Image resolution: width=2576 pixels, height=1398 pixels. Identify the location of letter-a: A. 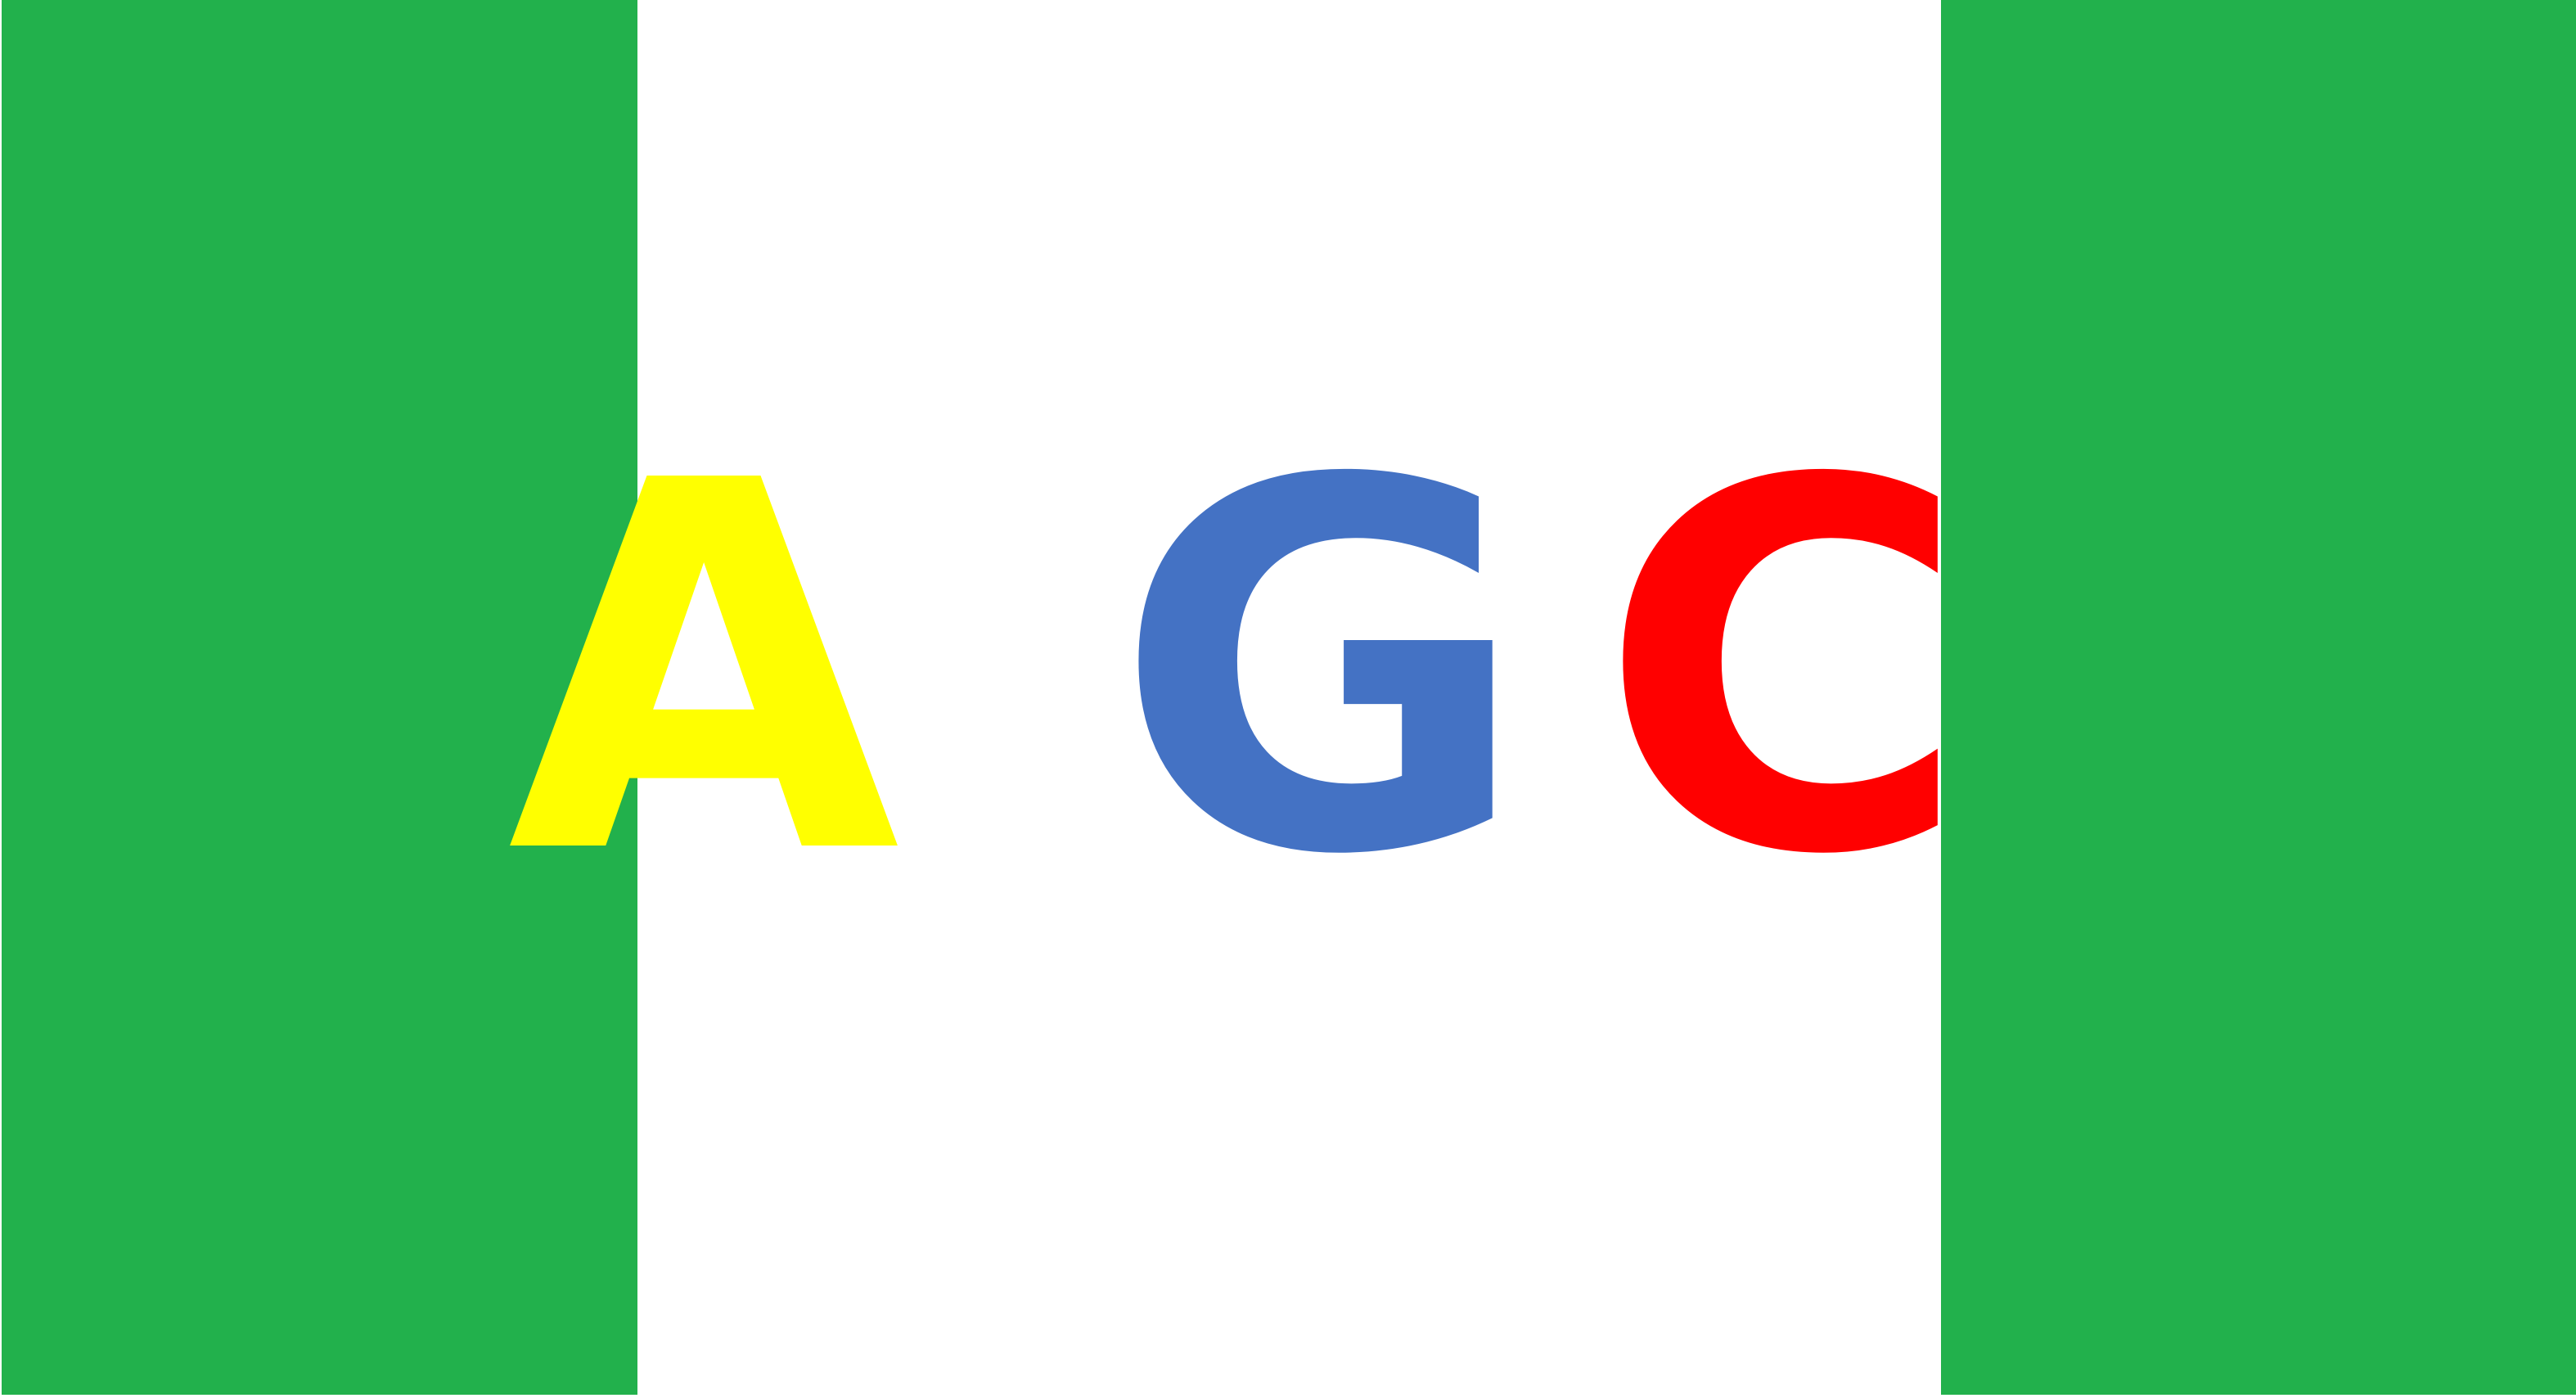
(703, 671).